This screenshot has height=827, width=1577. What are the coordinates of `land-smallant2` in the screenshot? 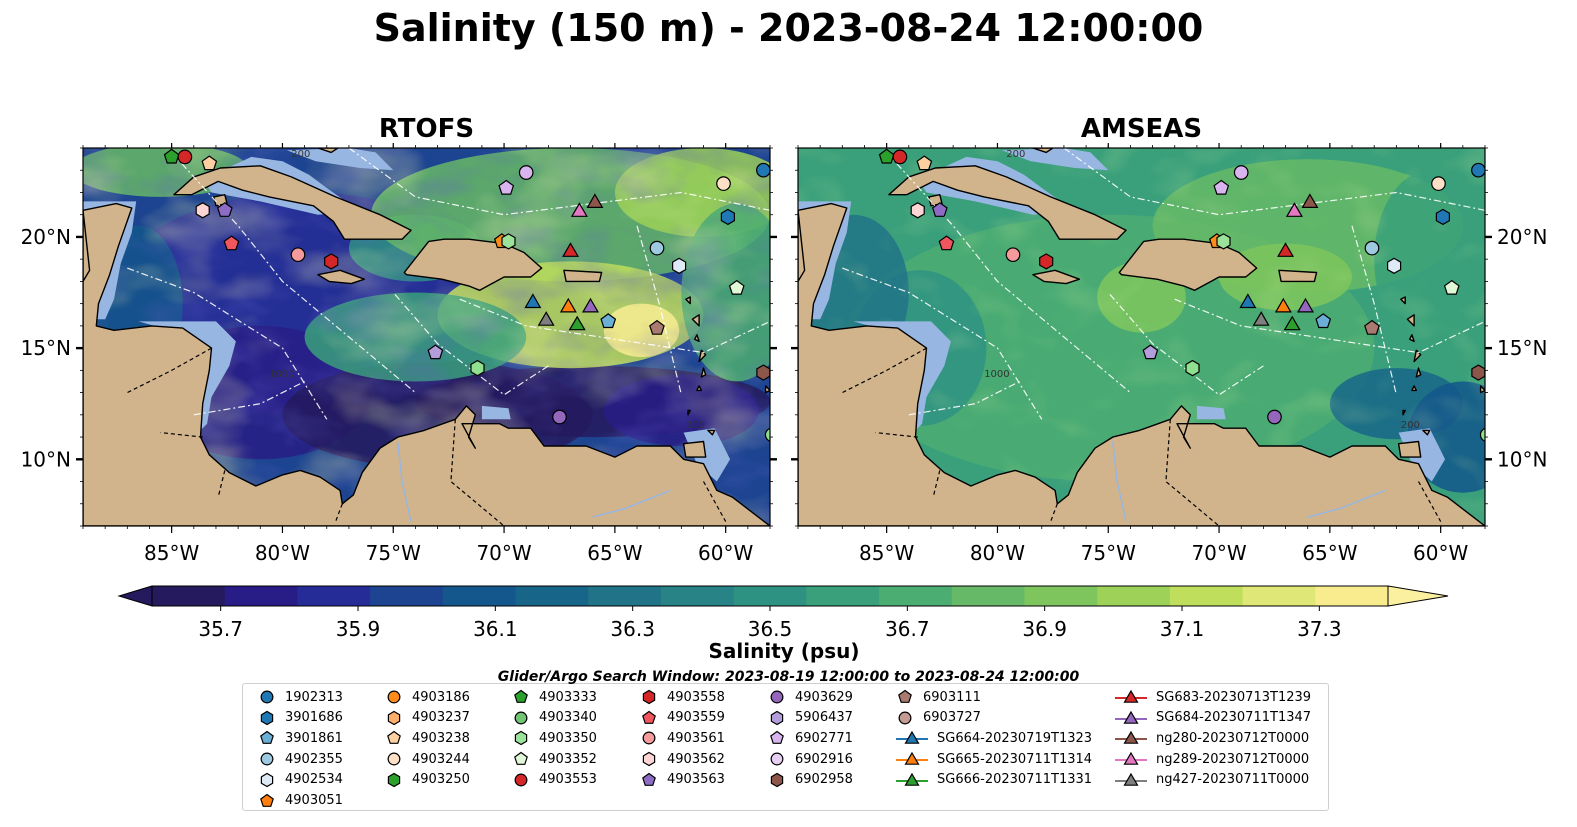 It's located at (695, 320).